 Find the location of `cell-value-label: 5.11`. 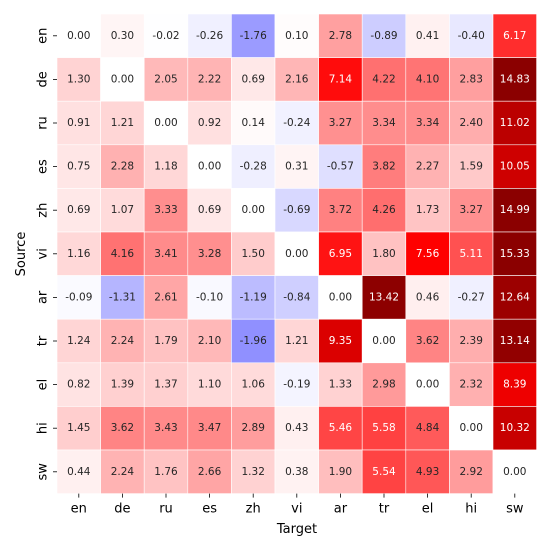

cell-value-label: 5.11 is located at coordinates (471, 254).